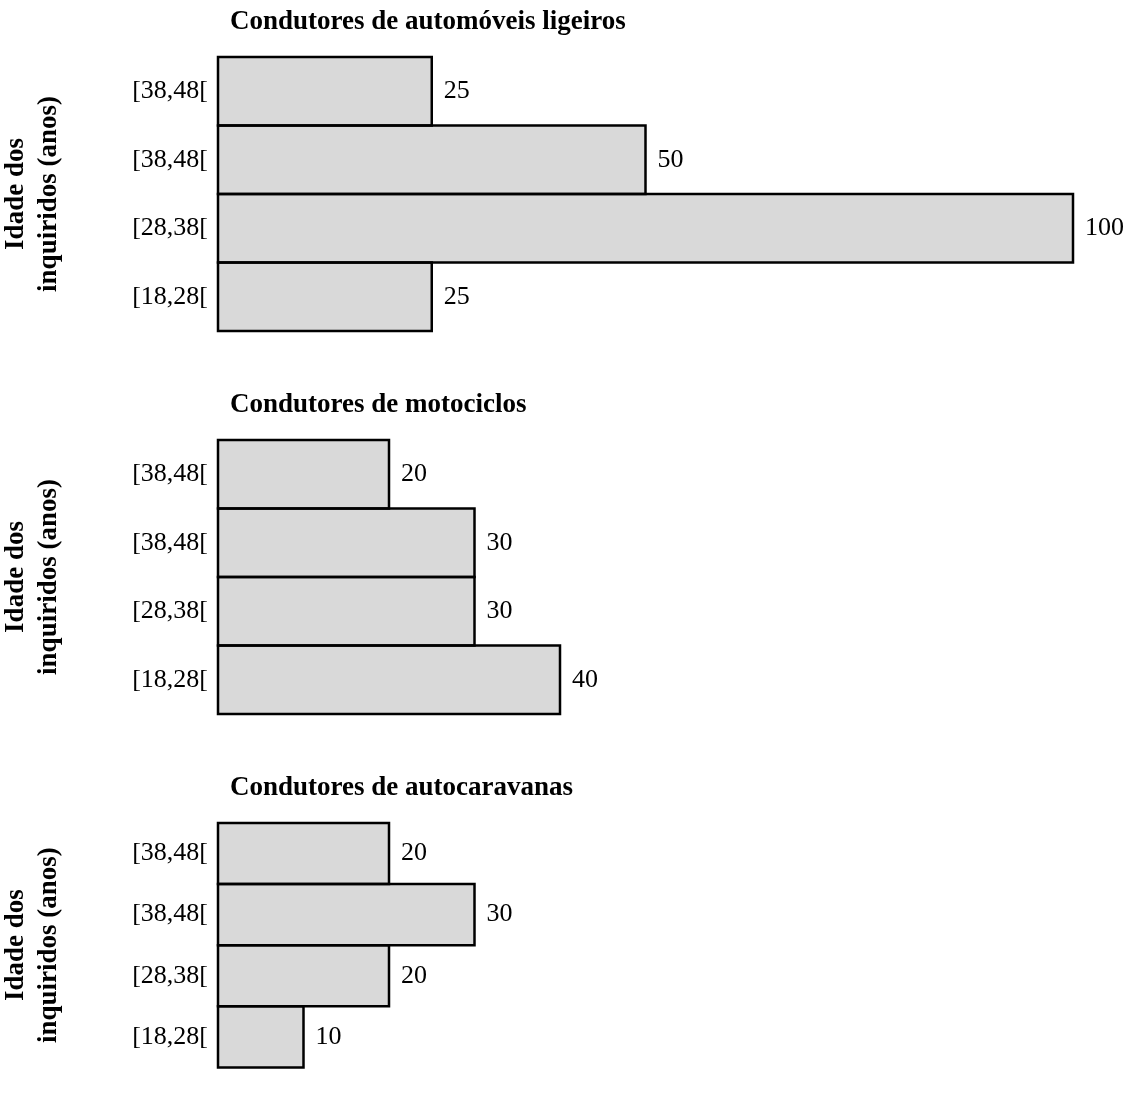 This screenshot has height=1093, width=1131. What do you see at coordinates (402, 785) in the screenshot?
I see `chart-title: Condutores de autocaravanas` at bounding box center [402, 785].